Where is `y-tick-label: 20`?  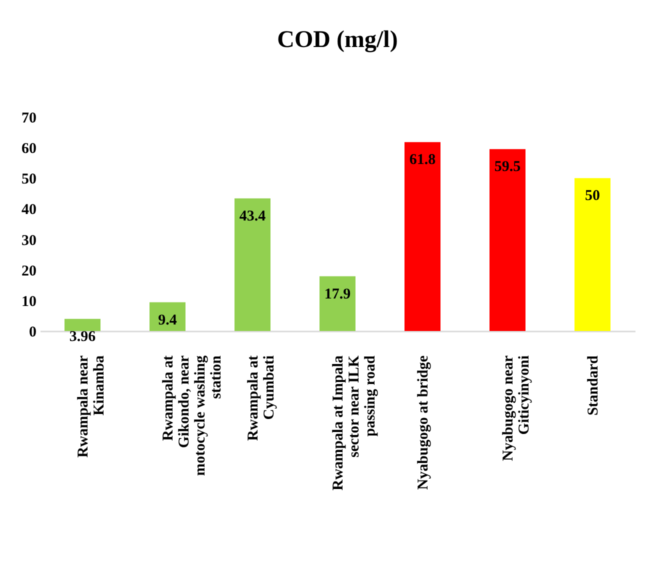 y-tick-label: 20 is located at coordinates (29, 271).